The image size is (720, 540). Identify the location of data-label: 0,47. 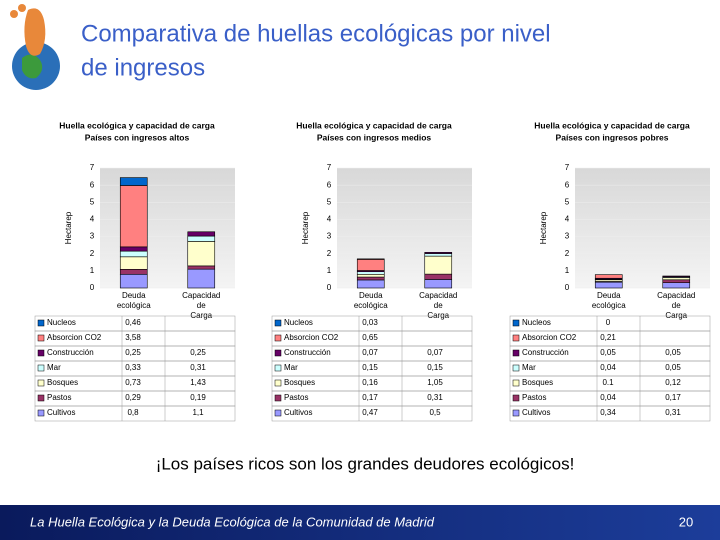
(370, 412).